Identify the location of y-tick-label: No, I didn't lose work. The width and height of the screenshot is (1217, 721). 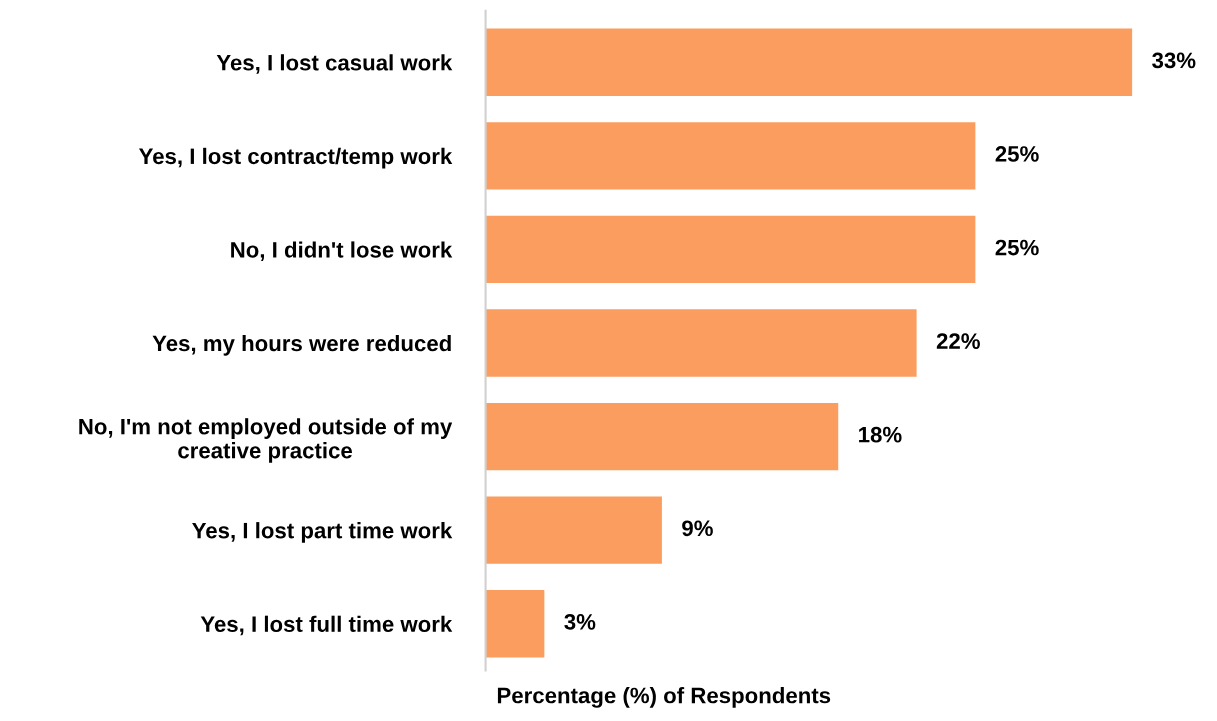
(342, 251).